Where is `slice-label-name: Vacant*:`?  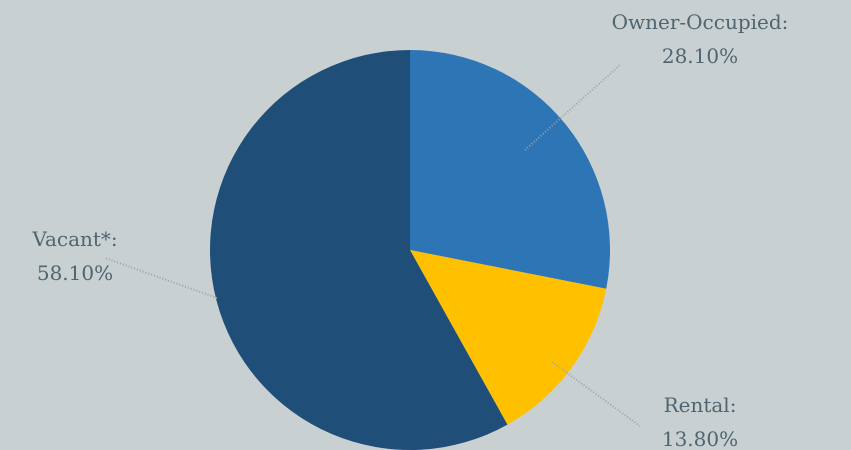
slice-label-name: Vacant*: is located at coordinates (74, 239).